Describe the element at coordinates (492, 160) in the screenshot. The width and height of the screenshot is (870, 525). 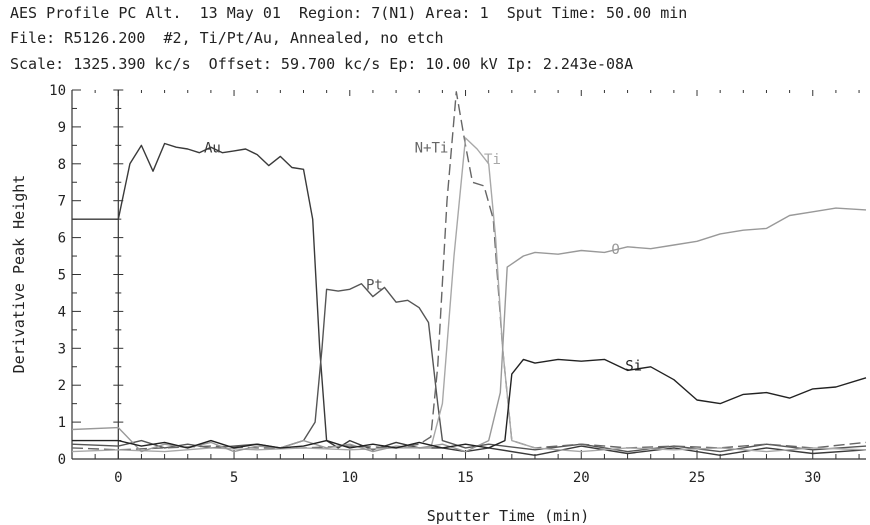
I see `series-label-ti: Ti` at that location.